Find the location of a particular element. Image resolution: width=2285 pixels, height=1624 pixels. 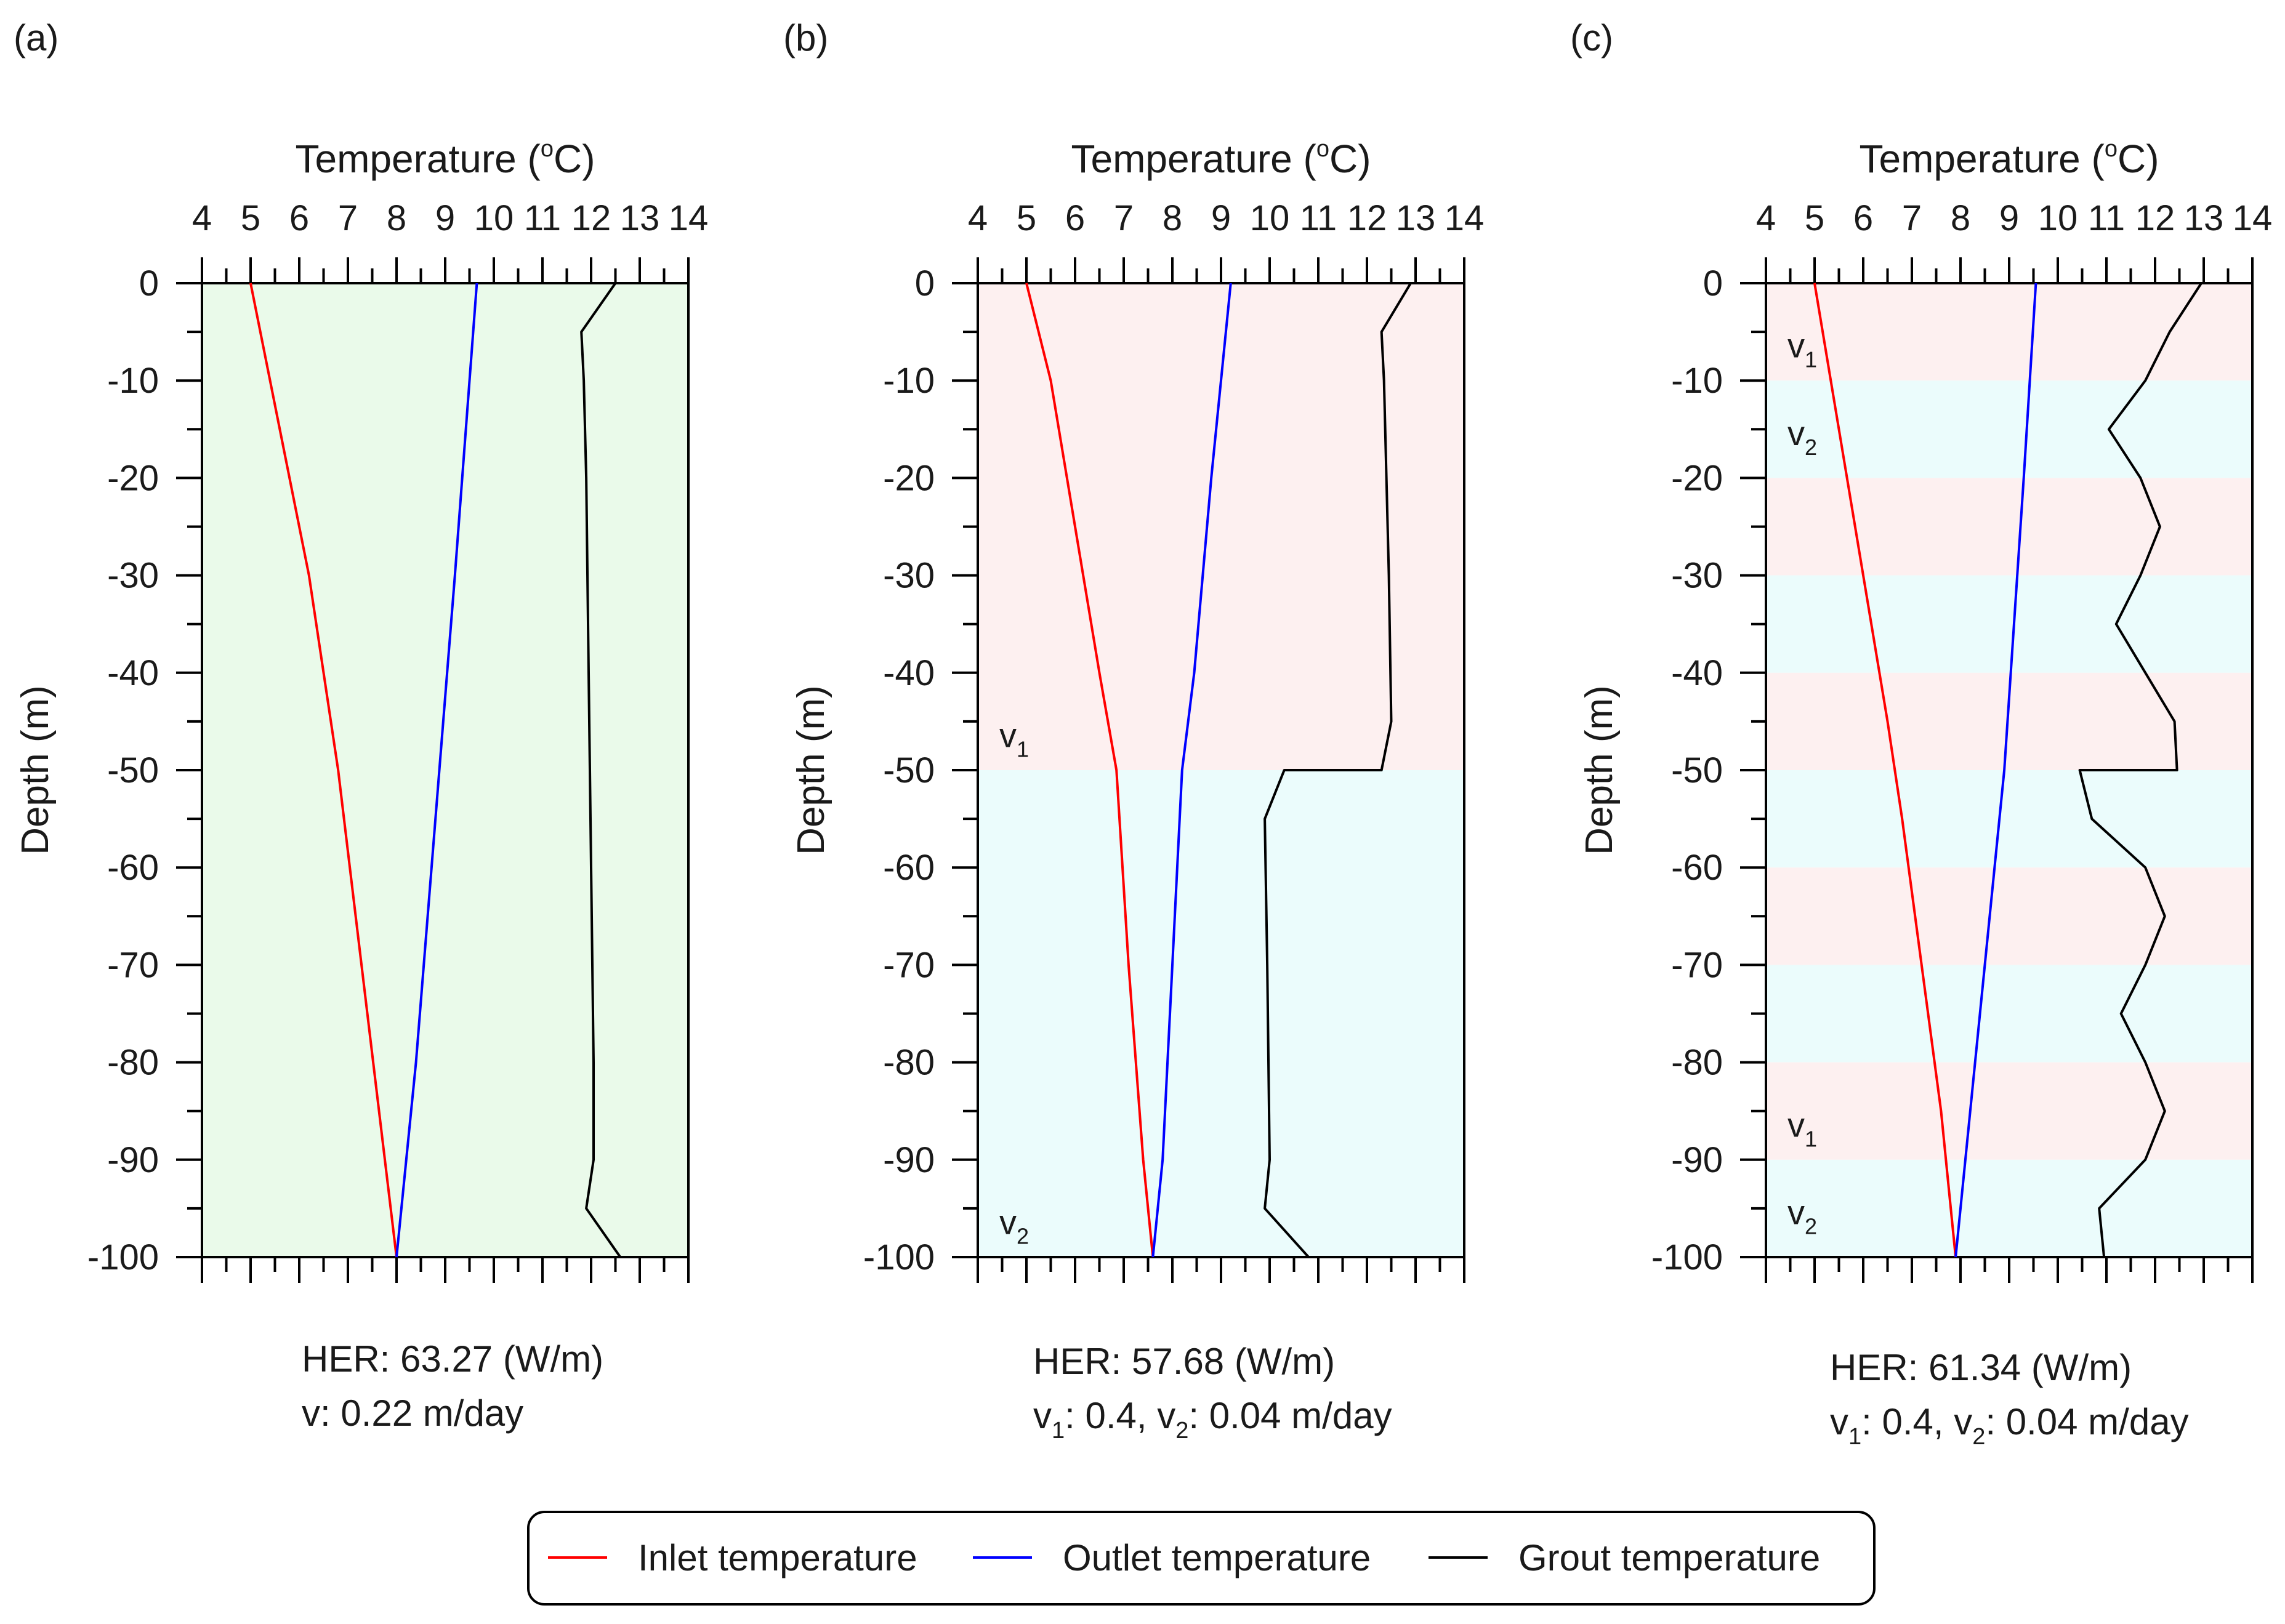

legend-box is located at coordinates (1201, 1558).